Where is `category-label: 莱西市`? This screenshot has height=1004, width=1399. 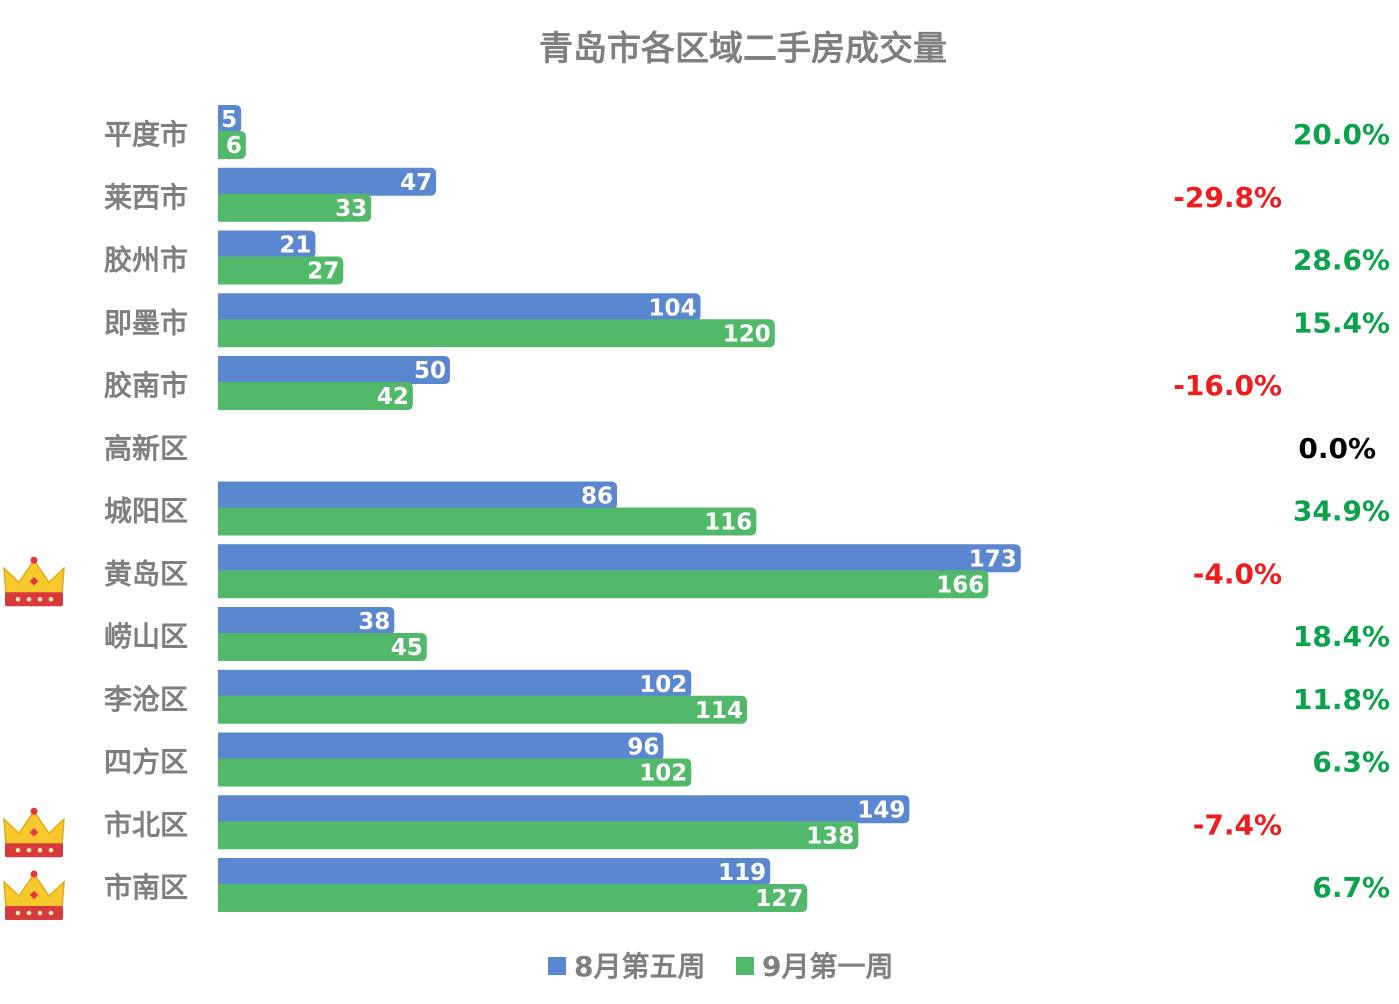
category-label: 莱西市 is located at coordinates (146, 197).